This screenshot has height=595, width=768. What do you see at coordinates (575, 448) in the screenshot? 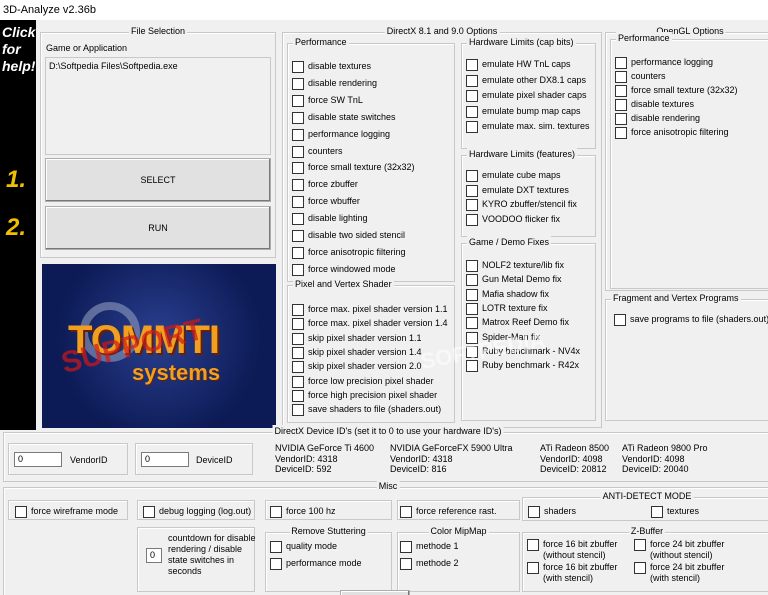
I see `card-name: ATi Radeon 8500` at bounding box center [575, 448].